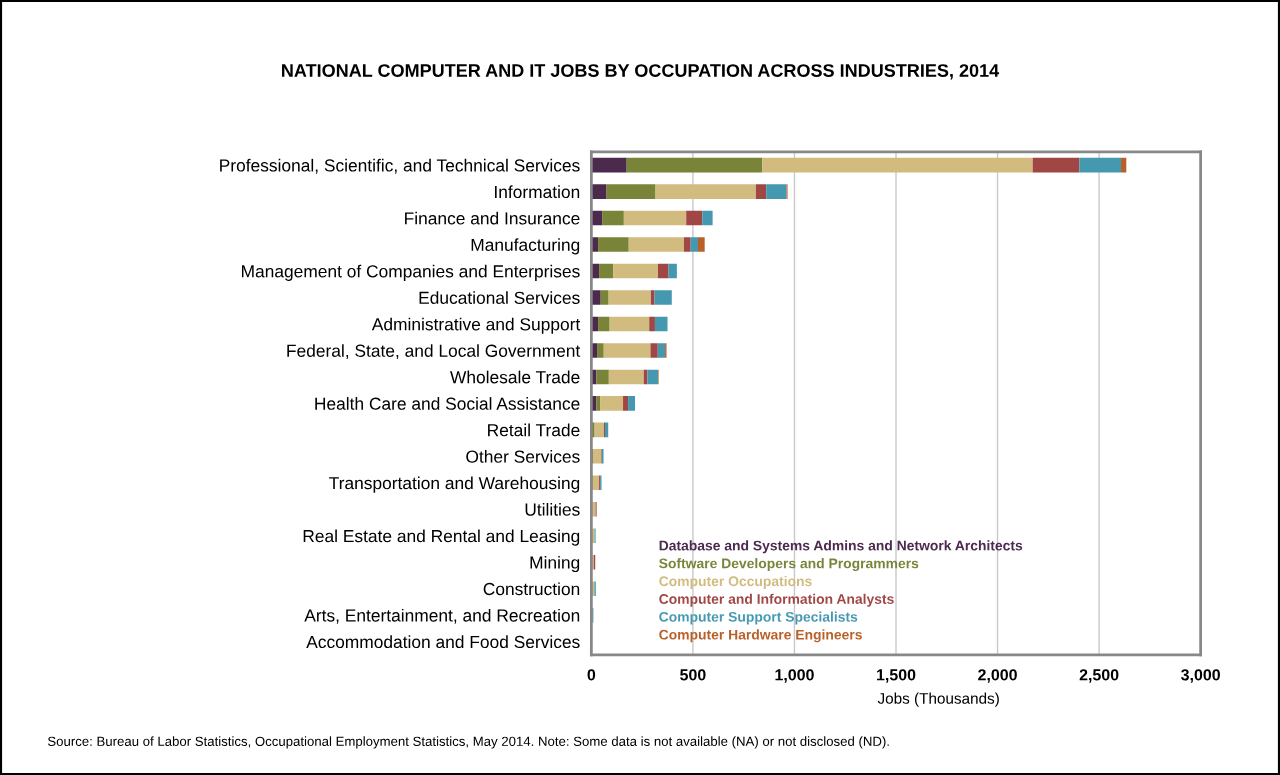 This screenshot has height=775, width=1280. I want to click on text: Computer Support Specialists, so click(758, 618).